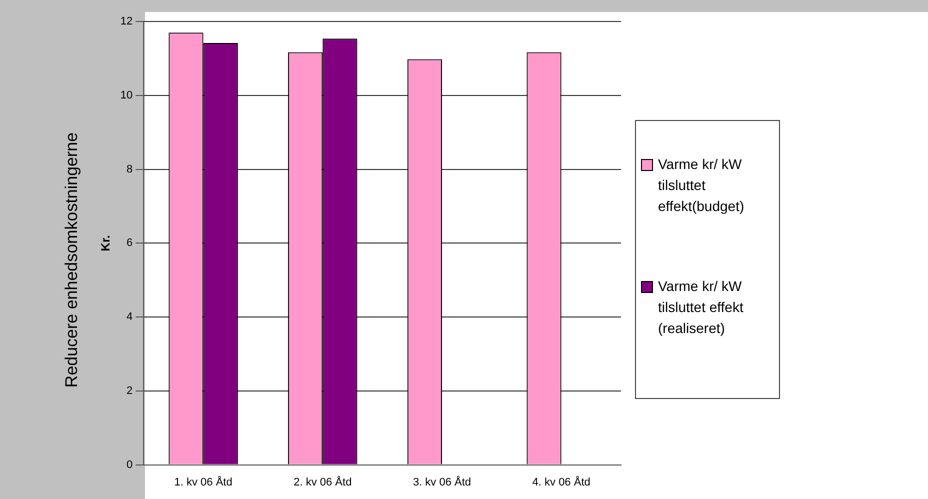 Image resolution: width=928 pixels, height=499 pixels. Describe the element at coordinates (129, 464) in the screenshot. I see `y-tick-label: 0` at that location.